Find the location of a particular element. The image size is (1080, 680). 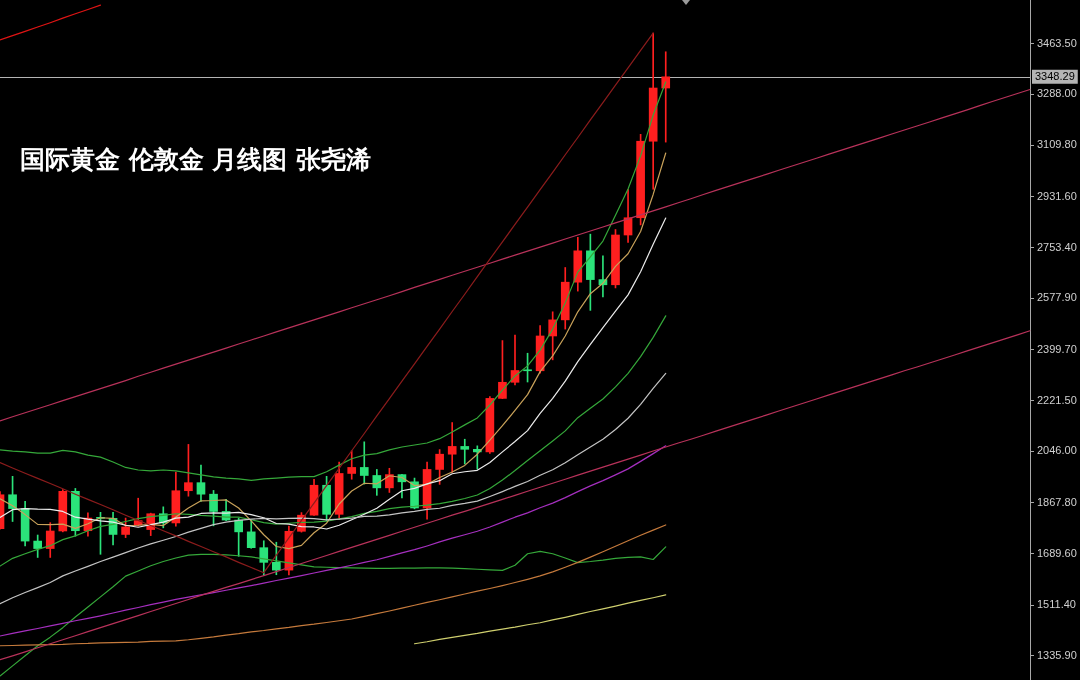

y-tick-label: 2046.00 is located at coordinates (1057, 450).